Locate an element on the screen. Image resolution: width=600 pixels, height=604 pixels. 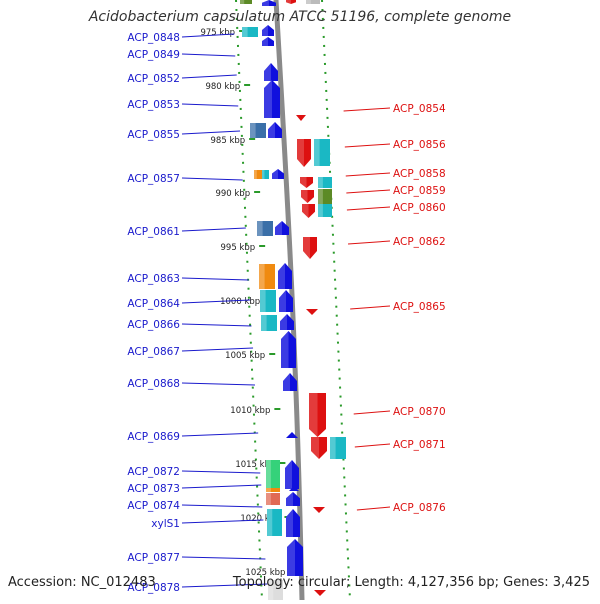
left-gene-label: ACP_0877 is located at coordinates (153, 558).